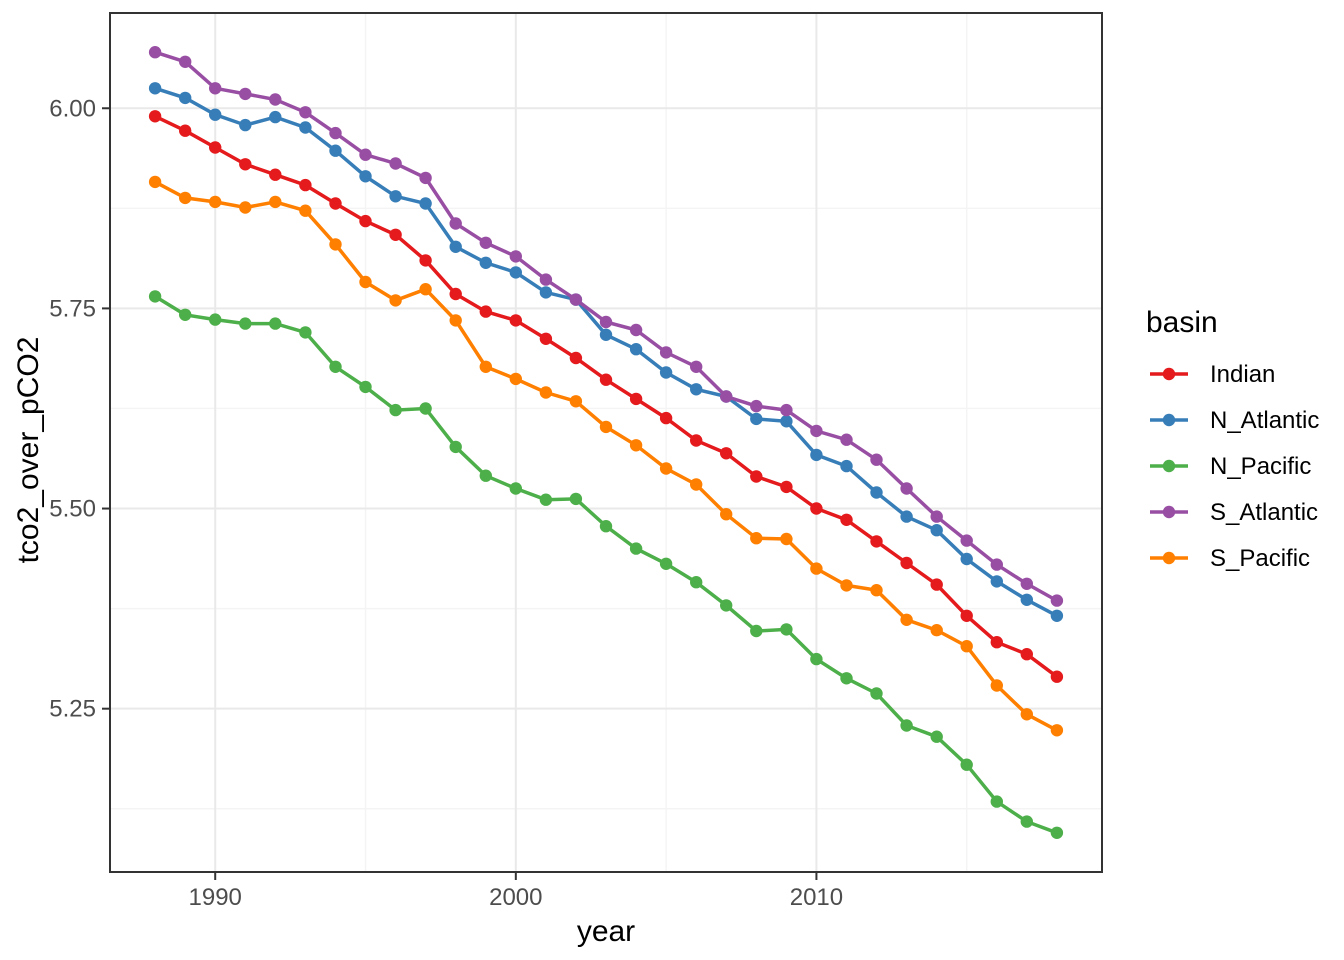 Image resolution: width=1344 pixels, height=960 pixels. Describe the element at coordinates (1182, 322) in the screenshot. I see `legend-title: basin` at that location.